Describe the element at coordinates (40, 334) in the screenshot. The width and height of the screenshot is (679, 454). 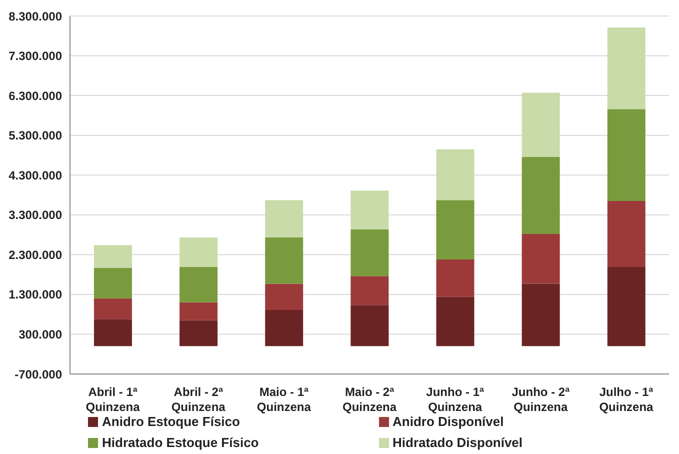
I see `y-tick-label: 300.000` at that location.